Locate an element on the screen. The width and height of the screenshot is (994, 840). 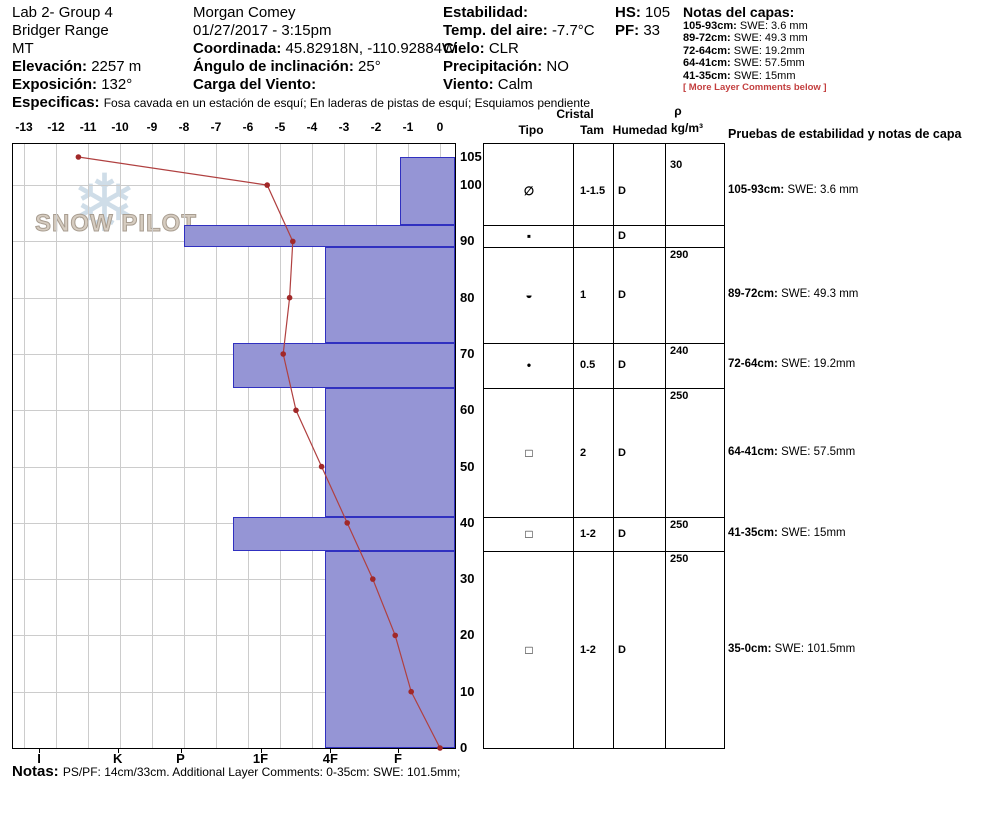
grain-type-symbol: ◒ is located at coordinates (529, 294).